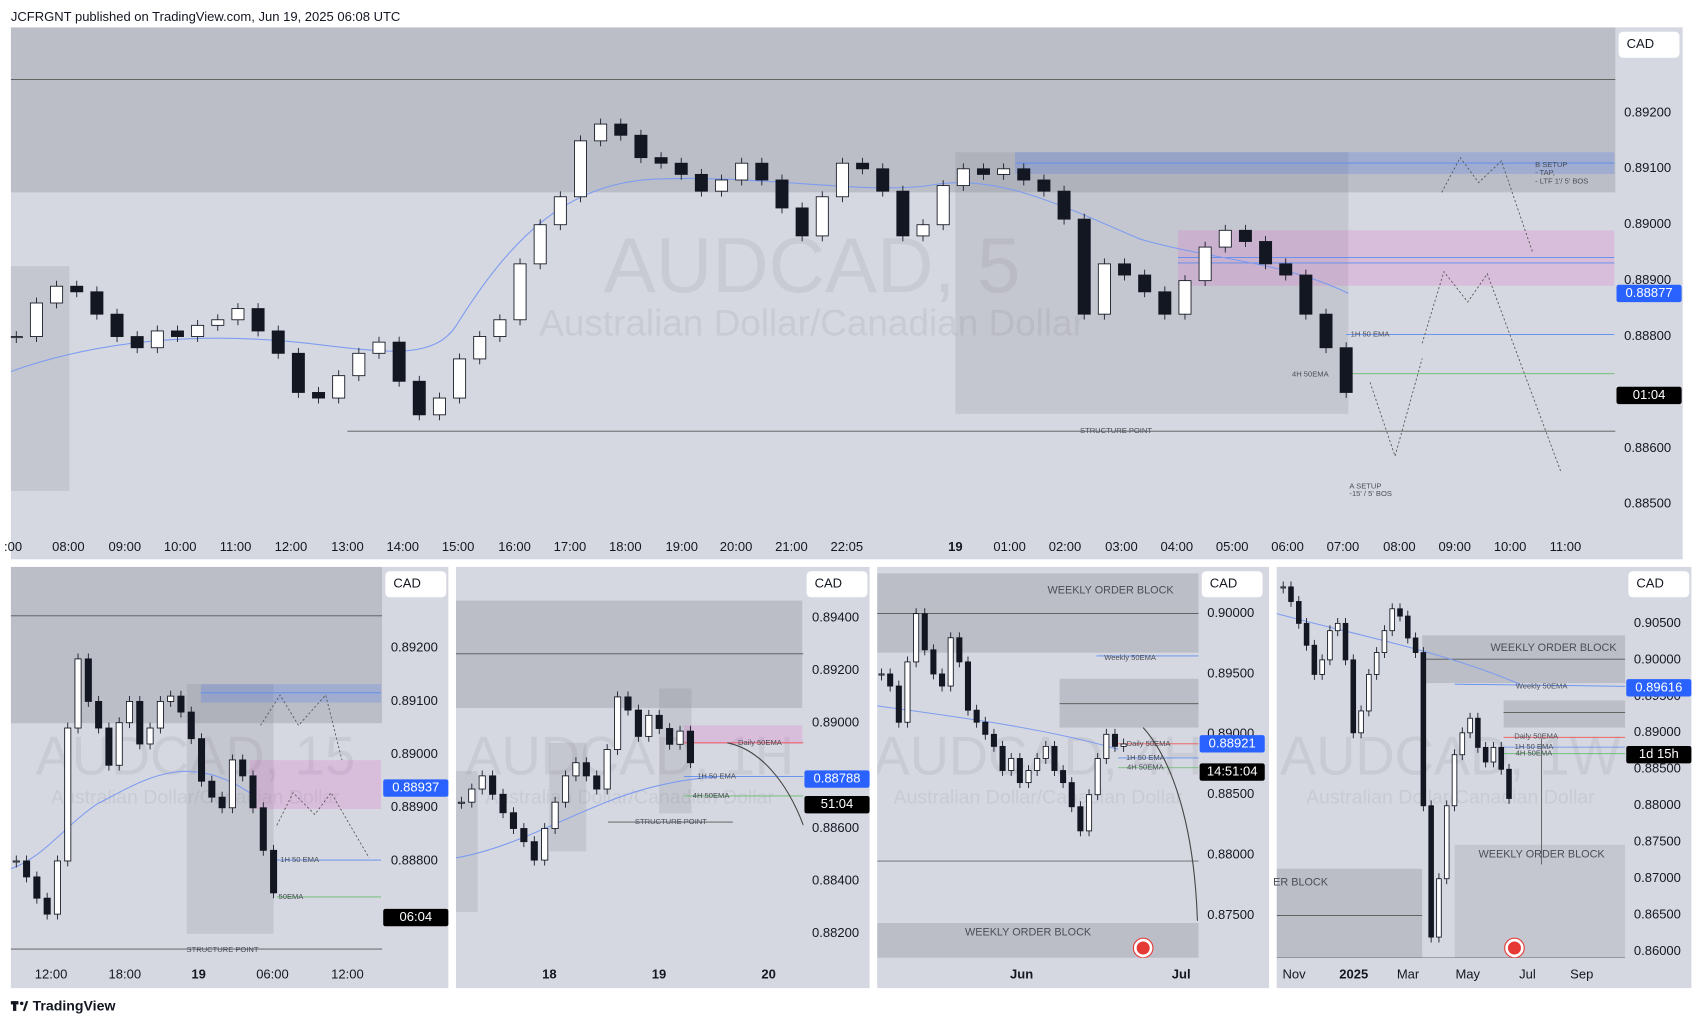 The height and width of the screenshot is (1022, 1699). I want to click on countdown-label: 01:04, so click(1649, 394).